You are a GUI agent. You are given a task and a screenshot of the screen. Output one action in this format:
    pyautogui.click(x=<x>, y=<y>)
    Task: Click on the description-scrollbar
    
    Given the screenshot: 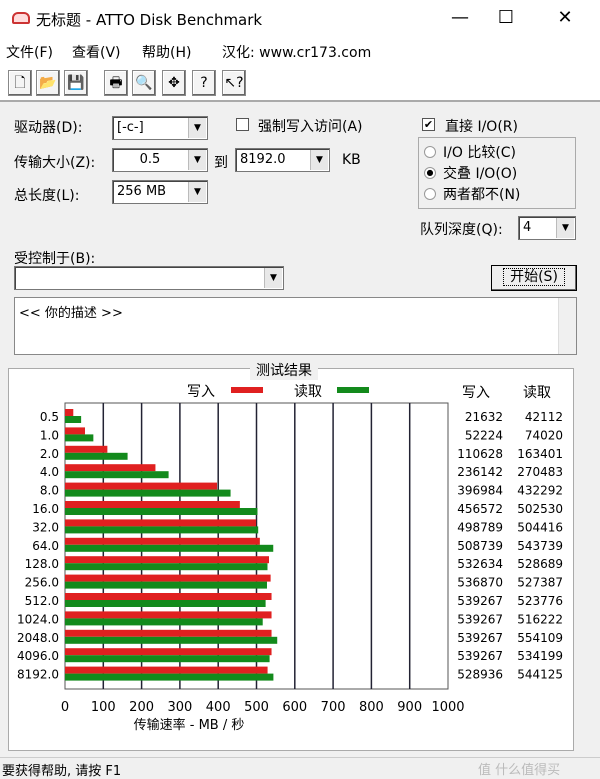 What is the action you would take?
    pyautogui.click(x=567, y=326)
    